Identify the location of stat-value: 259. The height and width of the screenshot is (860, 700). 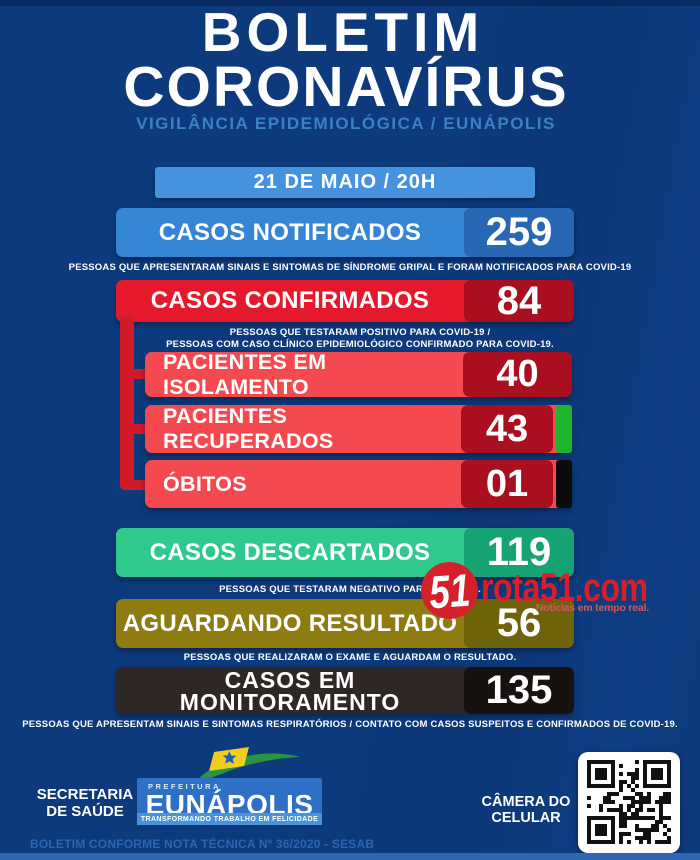
(519, 232).